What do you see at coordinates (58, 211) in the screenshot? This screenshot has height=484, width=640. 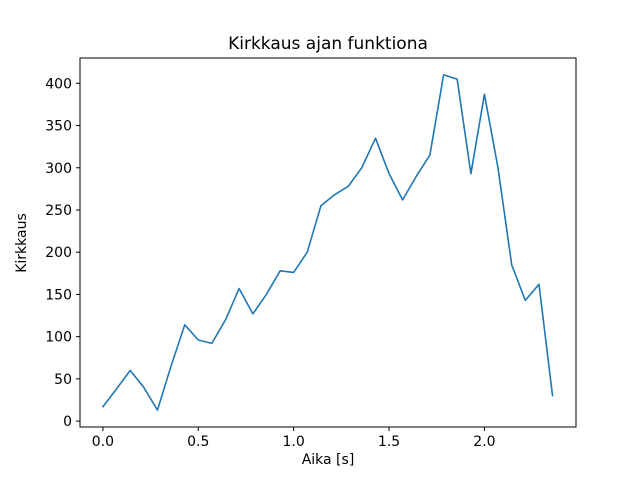 I see `y-tick-label: 250` at bounding box center [58, 211].